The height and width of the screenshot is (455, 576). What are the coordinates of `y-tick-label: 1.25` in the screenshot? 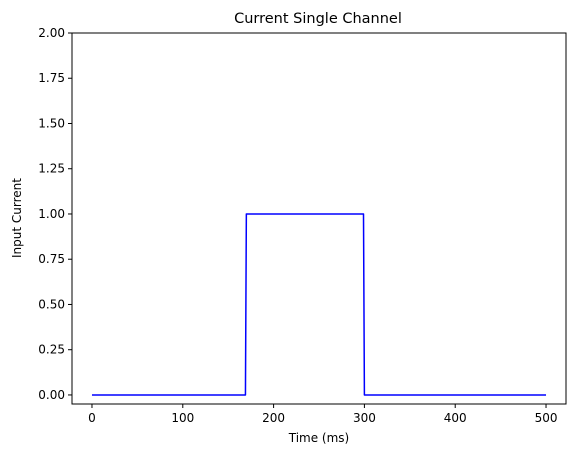 It's located at (51, 169).